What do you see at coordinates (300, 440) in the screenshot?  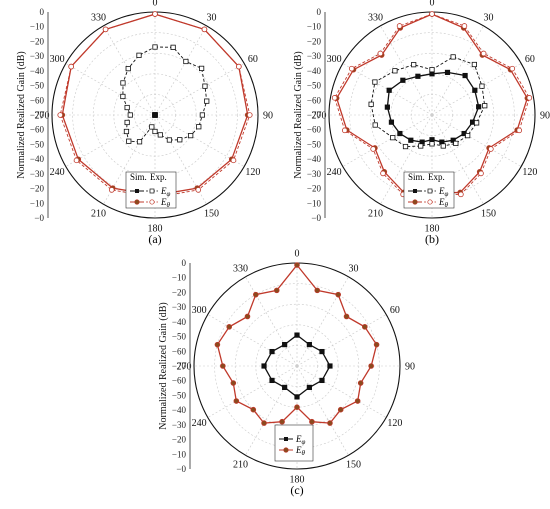 I see `legend-entry-label: Eφ` at bounding box center [300, 440].